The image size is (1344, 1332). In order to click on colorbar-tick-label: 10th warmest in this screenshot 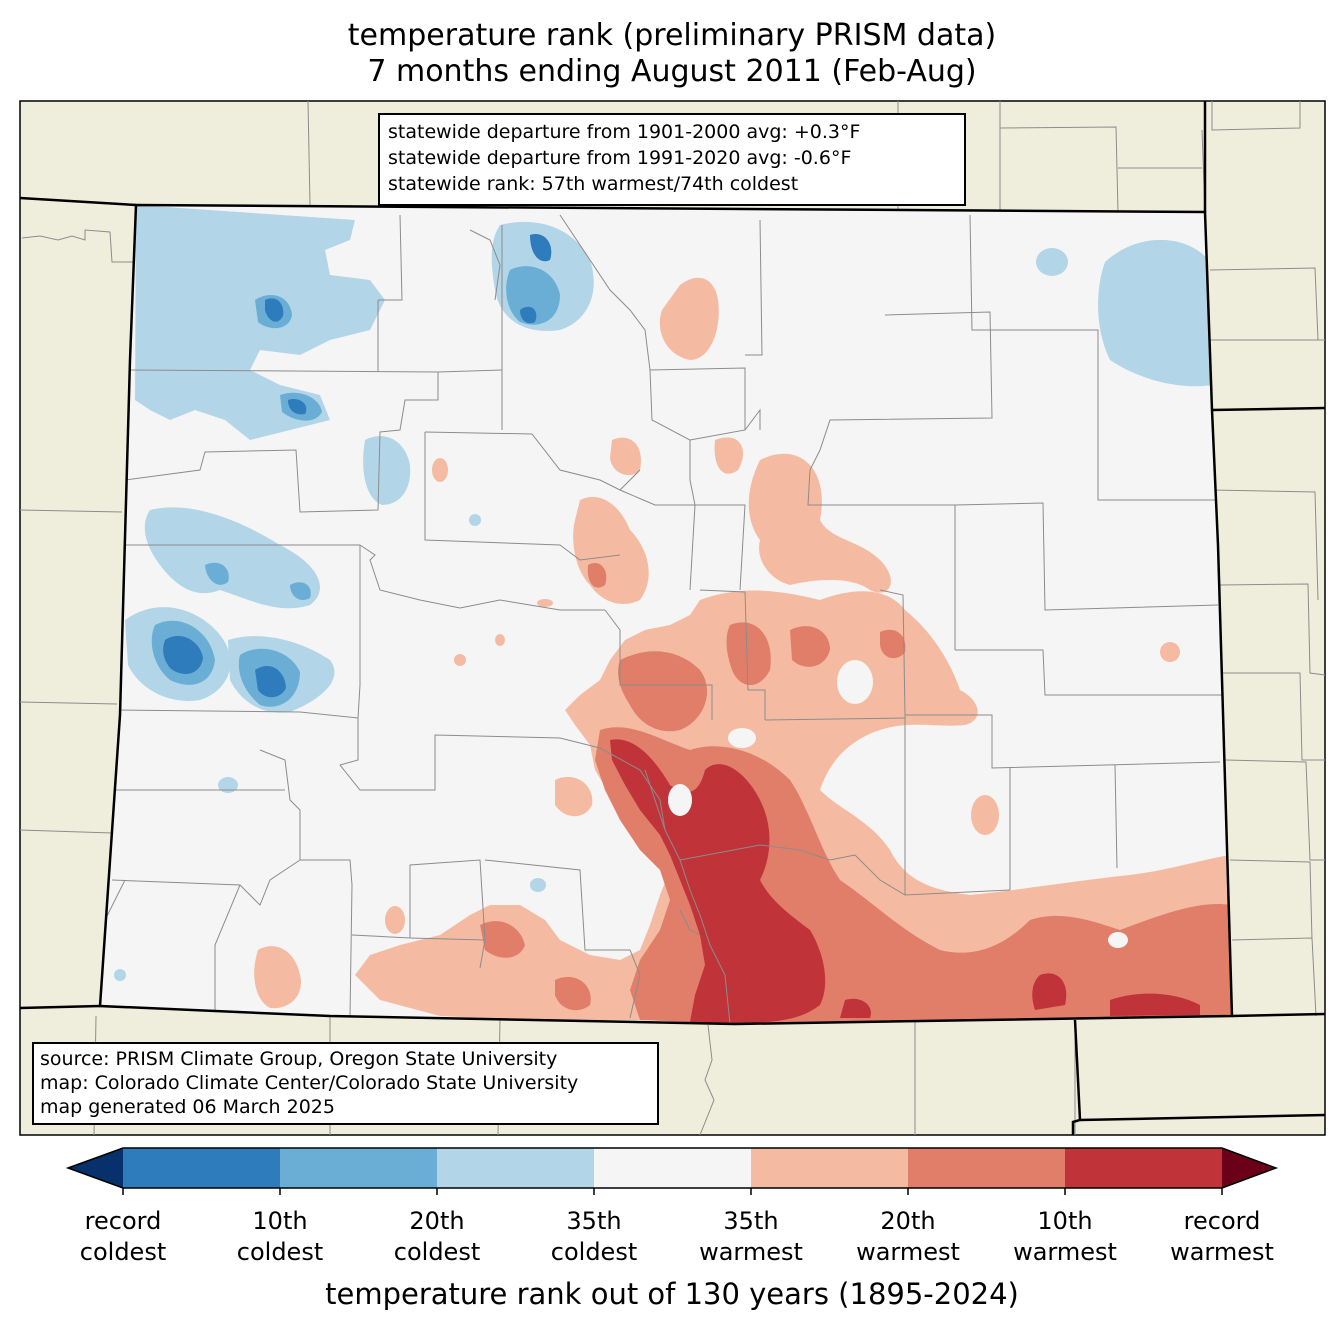, I will do `click(1065, 1237)`.